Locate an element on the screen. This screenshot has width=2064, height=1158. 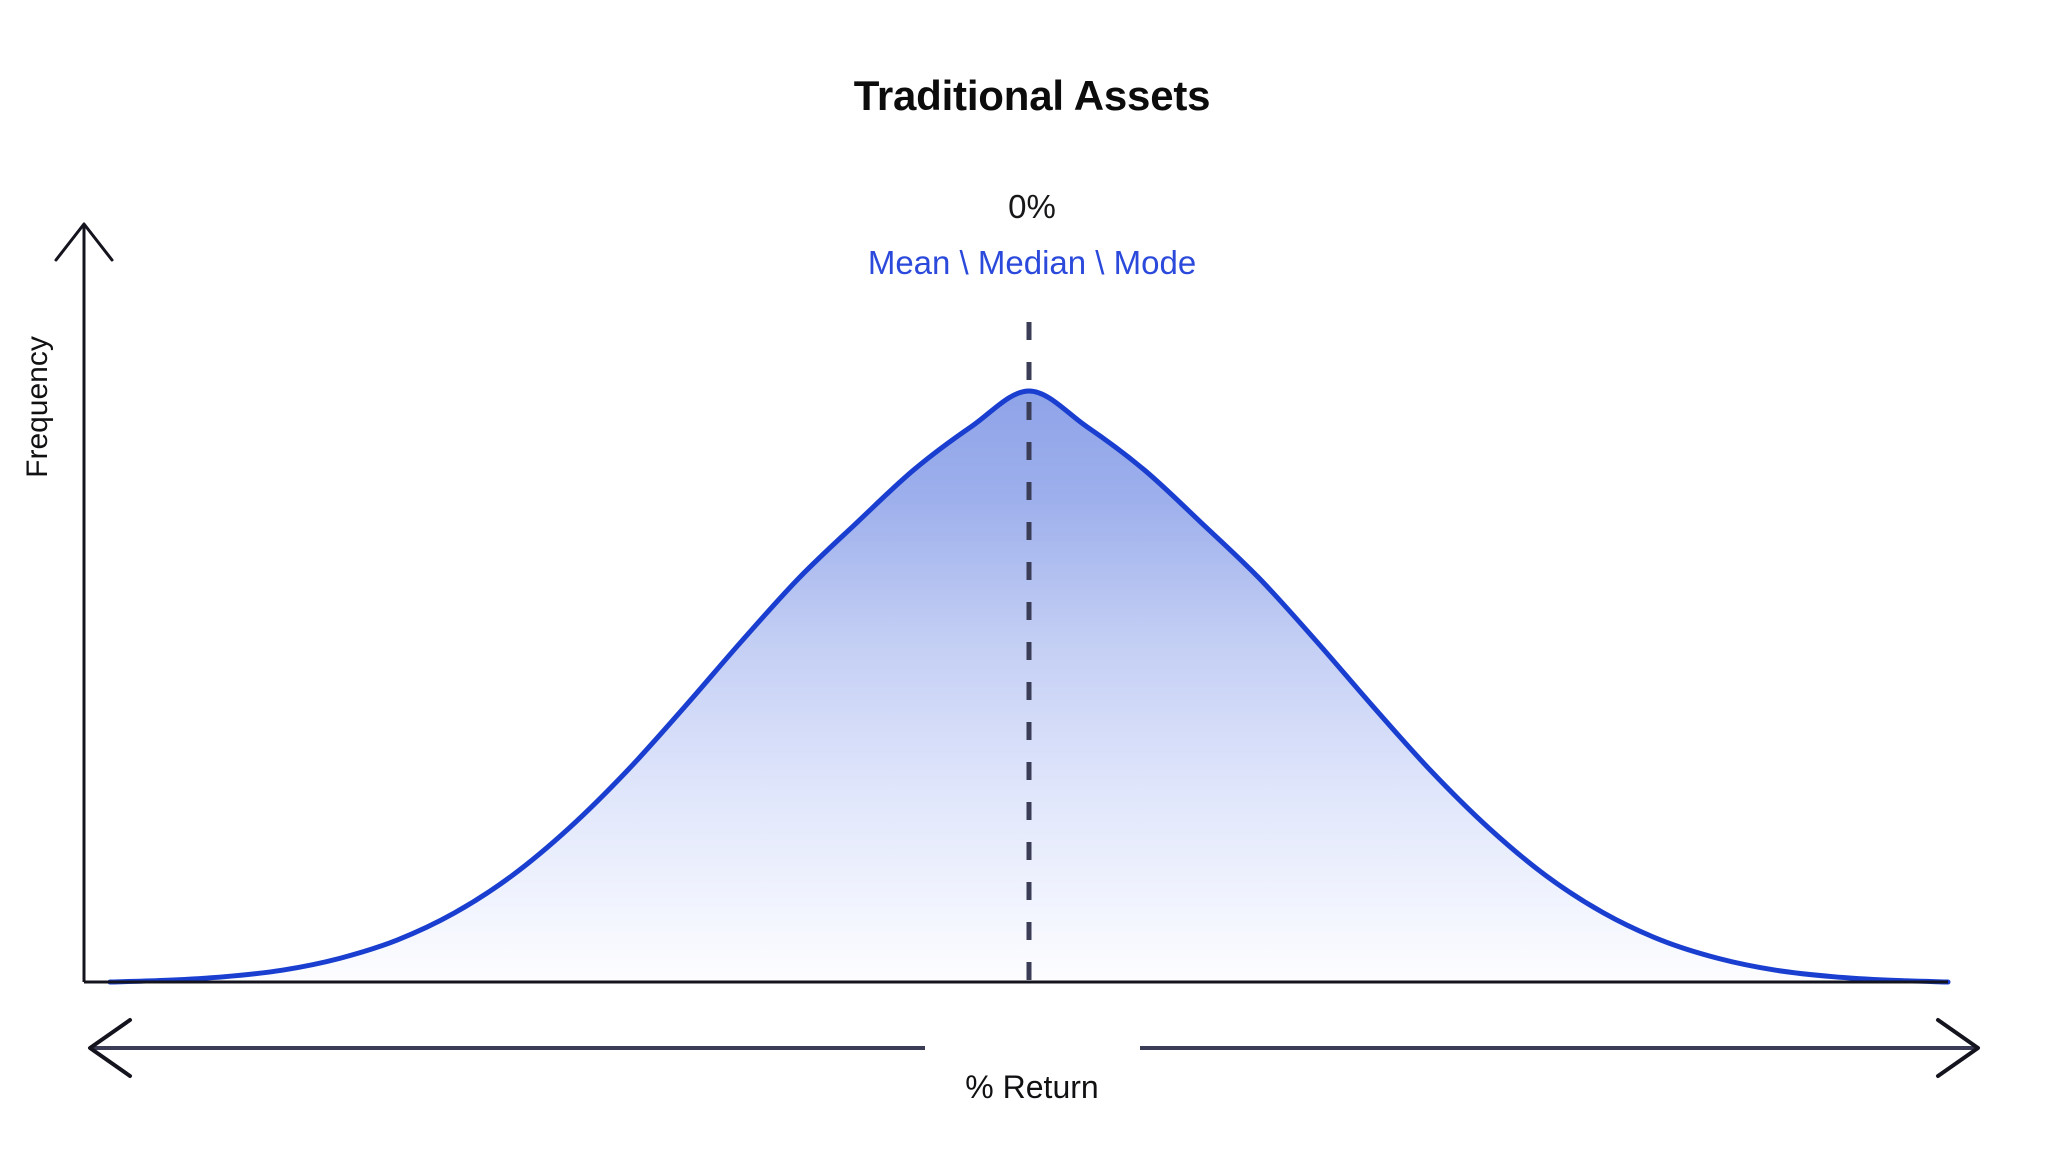
arrow-left-icon is located at coordinates (110, 1048).